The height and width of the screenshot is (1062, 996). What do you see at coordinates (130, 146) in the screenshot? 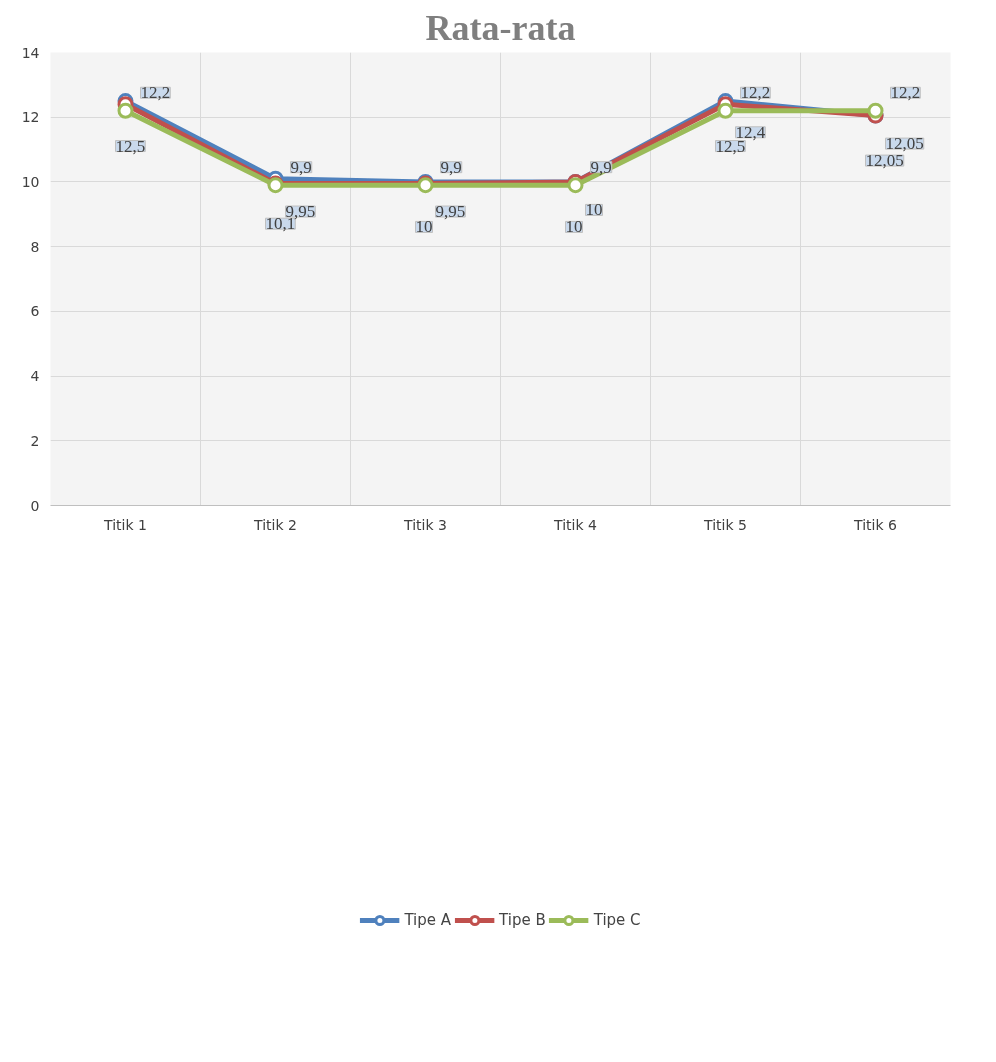
I see `data-label: 12,5` at bounding box center [130, 146].